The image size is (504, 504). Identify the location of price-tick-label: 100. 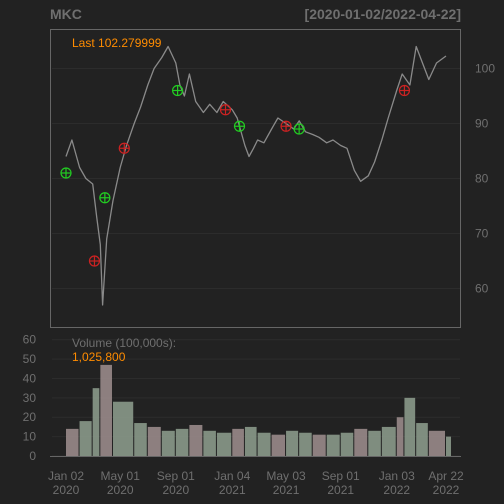
(485, 69).